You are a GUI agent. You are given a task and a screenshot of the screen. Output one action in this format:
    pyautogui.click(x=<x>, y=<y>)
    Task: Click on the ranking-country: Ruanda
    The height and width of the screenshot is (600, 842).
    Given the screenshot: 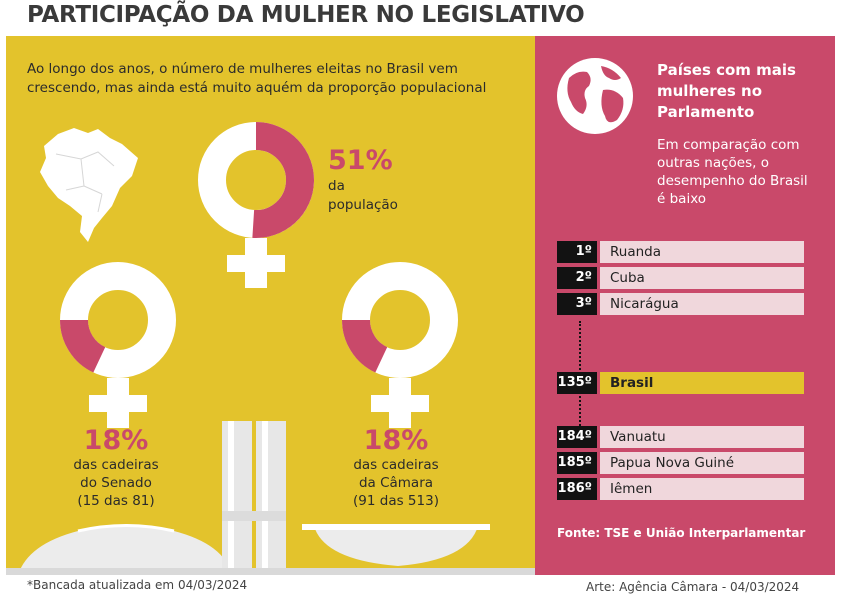 What is the action you would take?
    pyautogui.click(x=702, y=252)
    